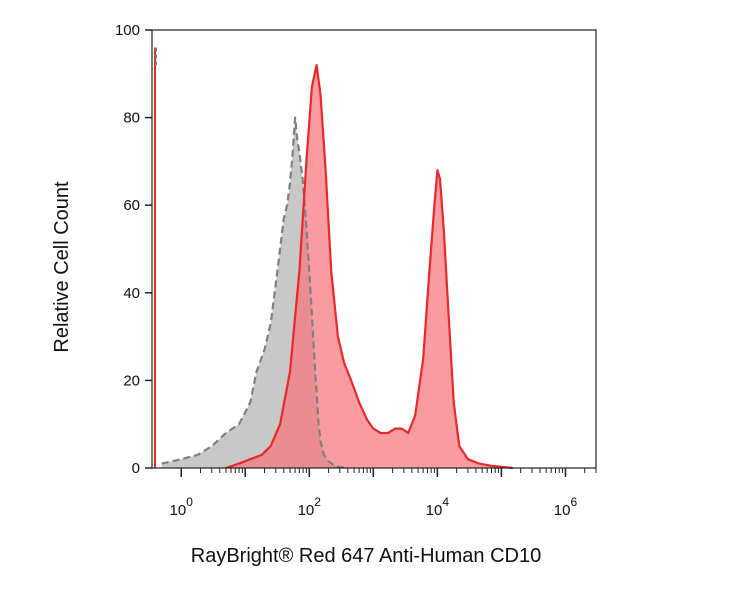 The width and height of the screenshot is (750, 611). What do you see at coordinates (254, 293) in the screenshot?
I see `series-0-line` at bounding box center [254, 293].